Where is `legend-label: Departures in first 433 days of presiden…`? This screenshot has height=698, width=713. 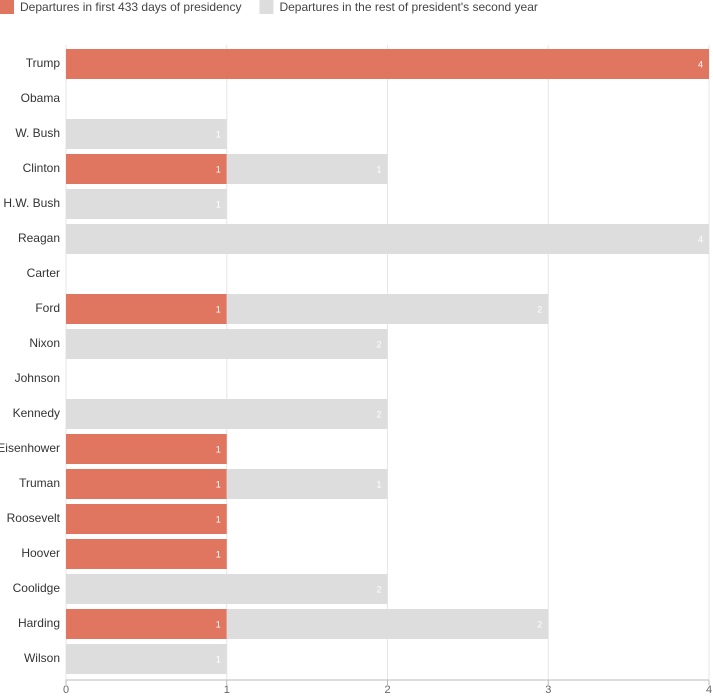 legend-label: Departures in first 433 days of presiden… is located at coordinates (130, 7).